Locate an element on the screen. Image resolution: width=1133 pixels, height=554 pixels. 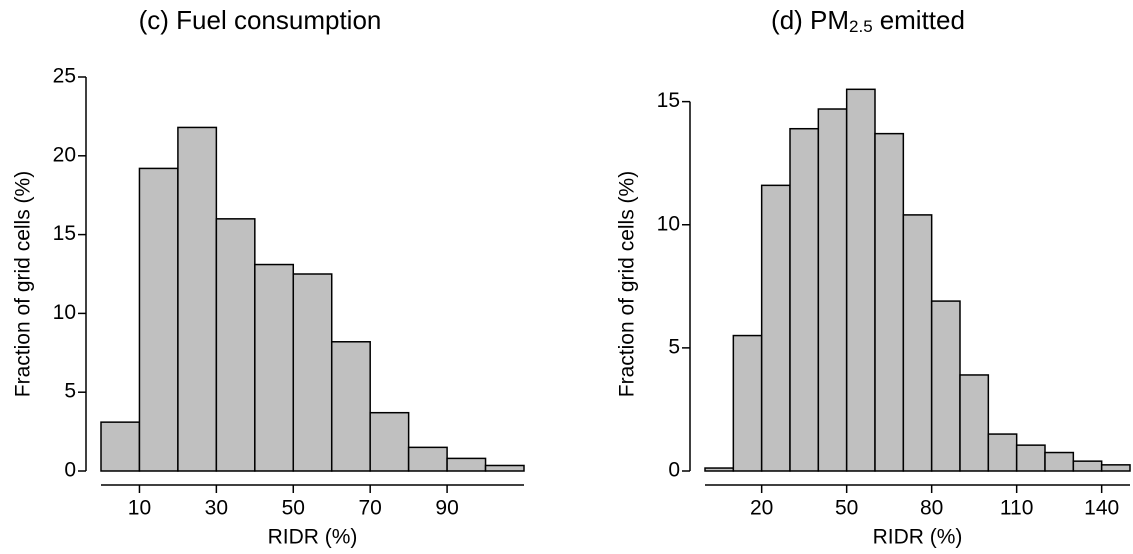
x-tick-label: 70 is located at coordinates (370, 508).